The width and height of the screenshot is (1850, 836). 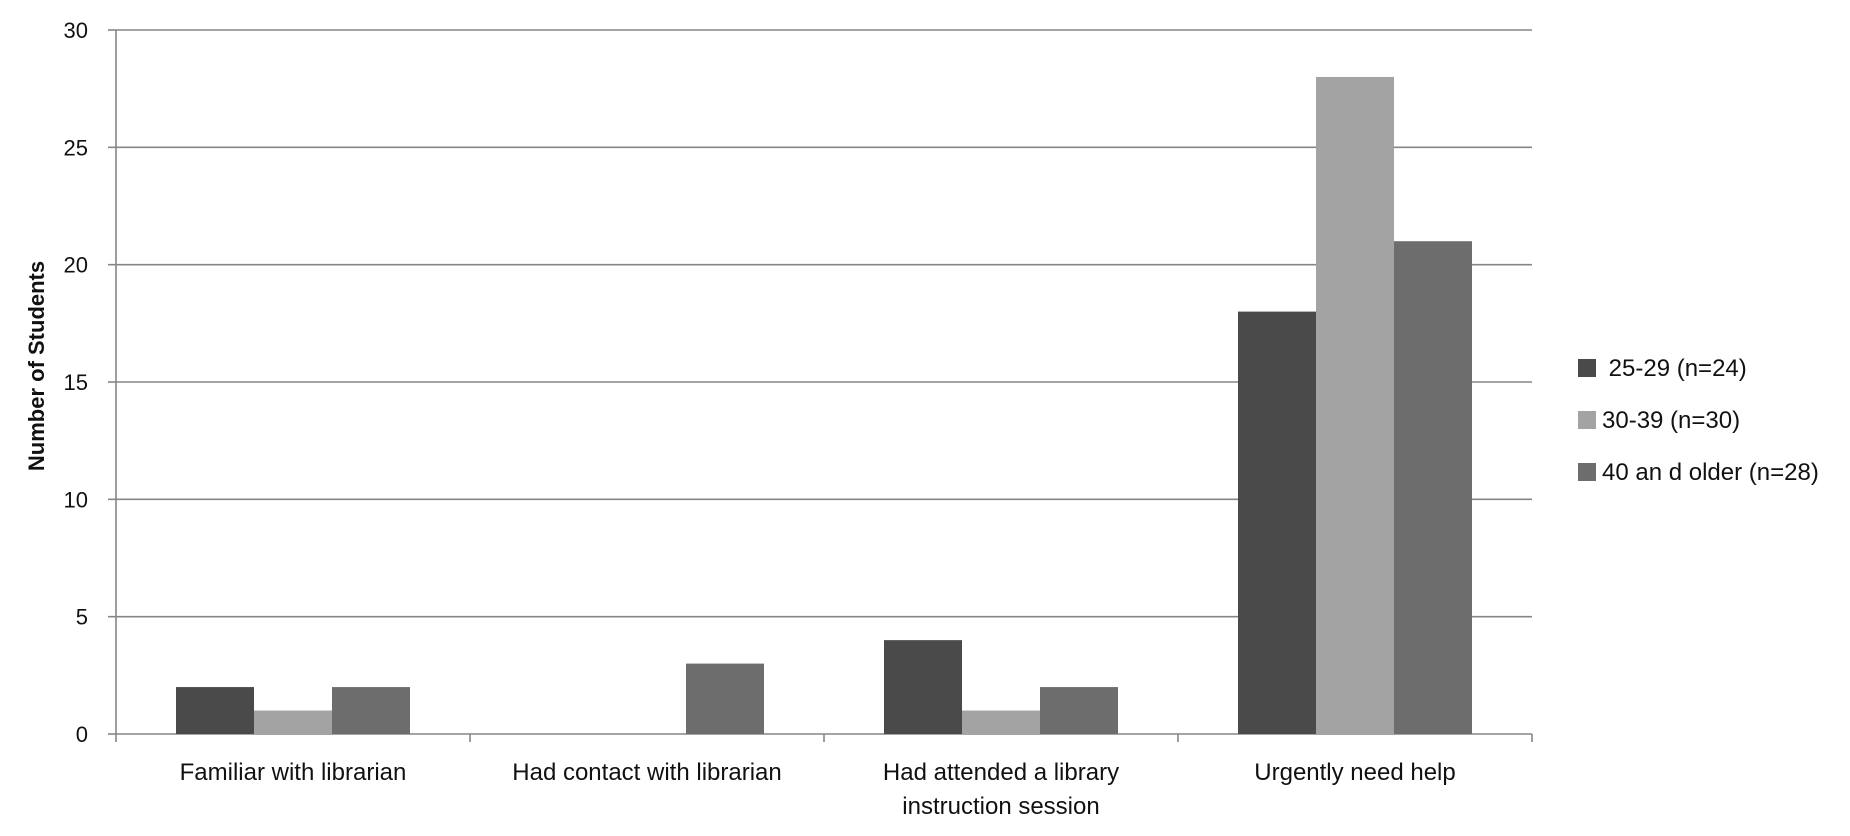 What do you see at coordinates (1354, 772) in the screenshot?
I see `category-label: Urgently need help` at bounding box center [1354, 772].